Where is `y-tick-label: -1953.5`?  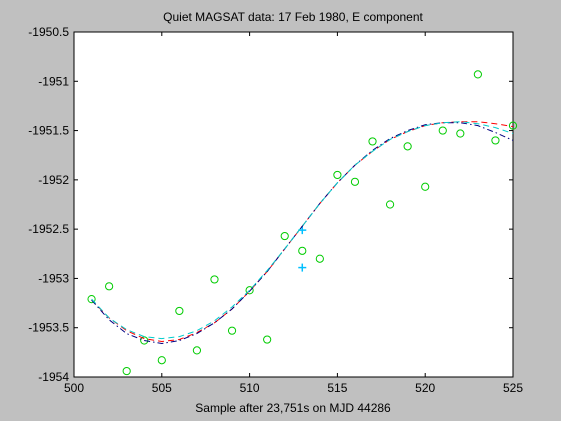
y-tick-label: -1953.5 is located at coordinates (48, 328).